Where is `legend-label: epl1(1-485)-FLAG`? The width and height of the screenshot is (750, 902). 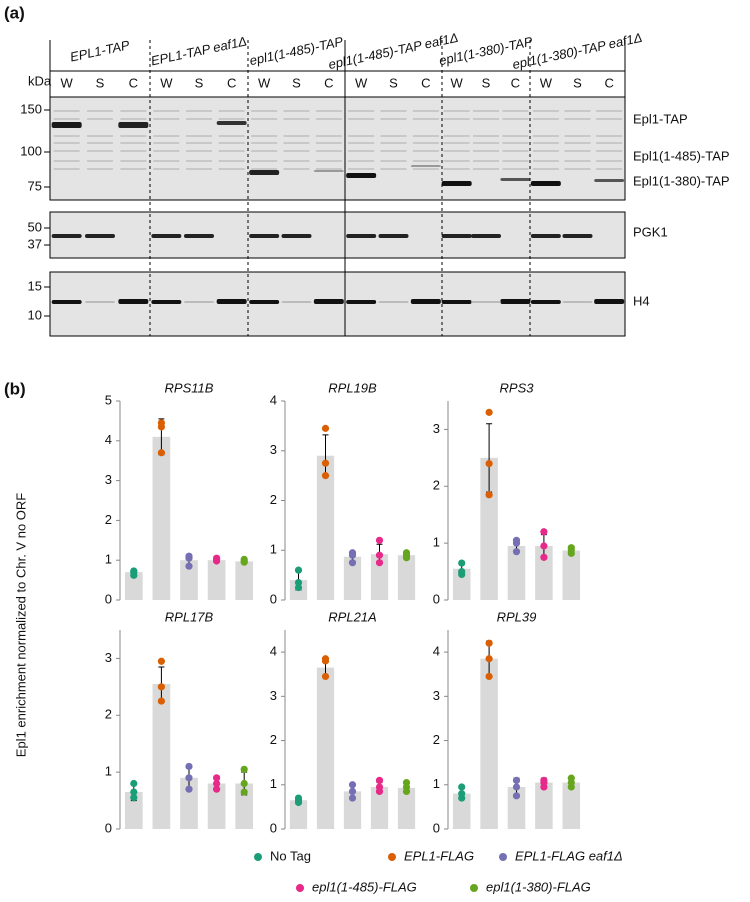 legend-label: epl1(1-485)-FLAG is located at coordinates (364, 886).